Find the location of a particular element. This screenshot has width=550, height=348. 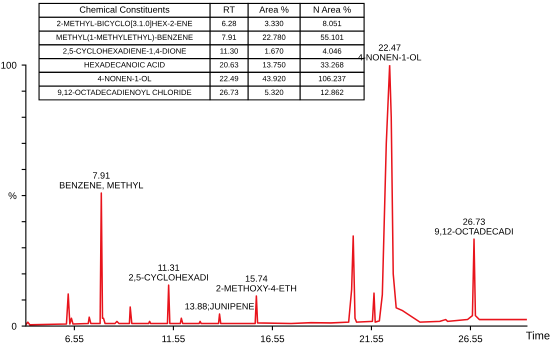

text: Chemical Constituents is located at coordinates (125, 9).